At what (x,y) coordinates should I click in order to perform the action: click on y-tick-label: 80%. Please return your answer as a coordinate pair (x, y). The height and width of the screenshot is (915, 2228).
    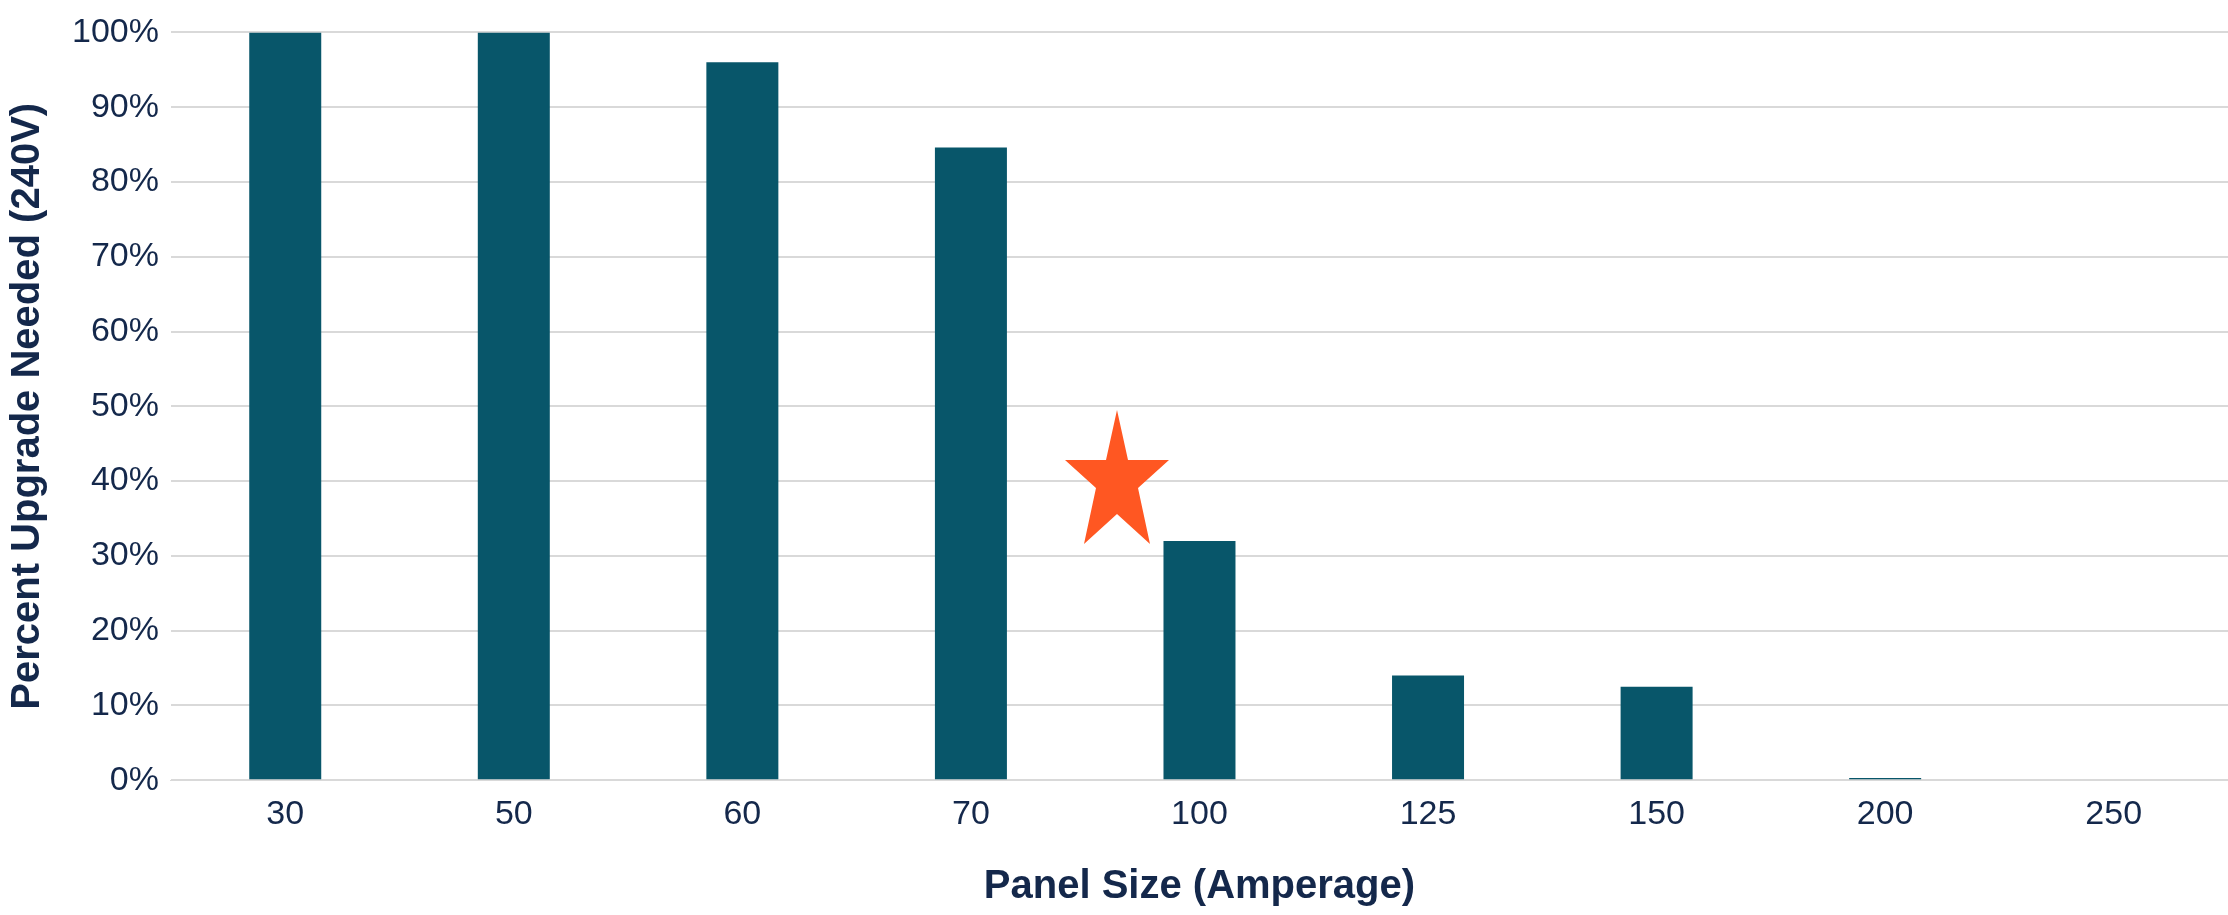
    Looking at the image, I should click on (124, 179).